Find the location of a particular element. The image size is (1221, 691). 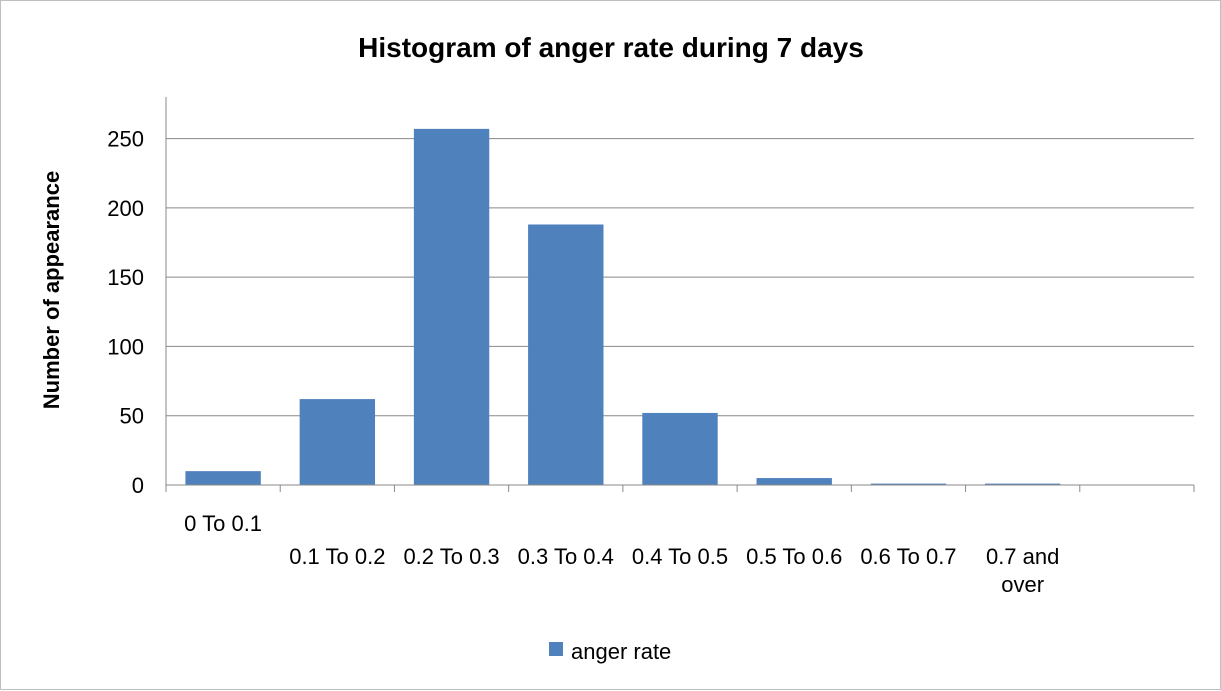

y-tick-label-3: 150 is located at coordinates (125, 277).